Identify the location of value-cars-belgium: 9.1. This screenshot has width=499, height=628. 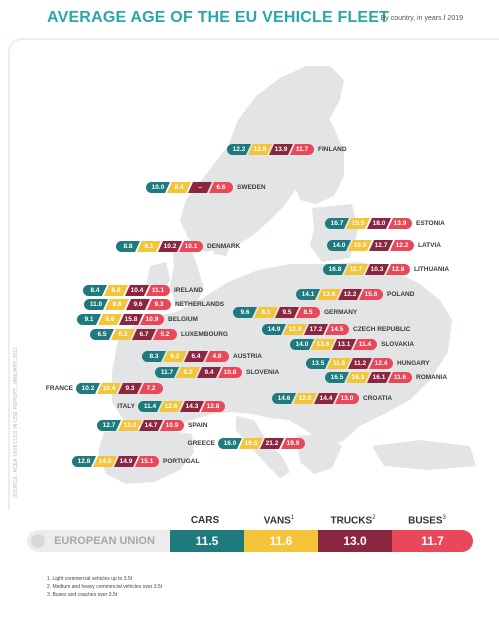
(89, 319).